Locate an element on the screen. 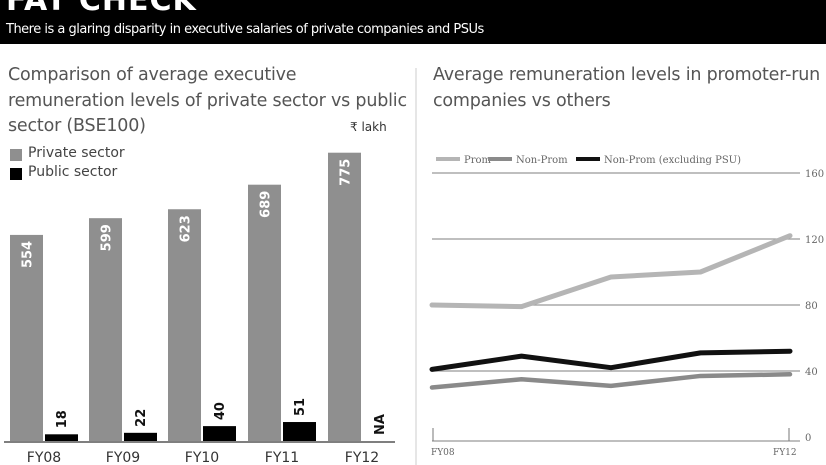 Image resolution: width=826 pixels, height=465 pixels. line-y-tick-120: 120 is located at coordinates (814, 240).